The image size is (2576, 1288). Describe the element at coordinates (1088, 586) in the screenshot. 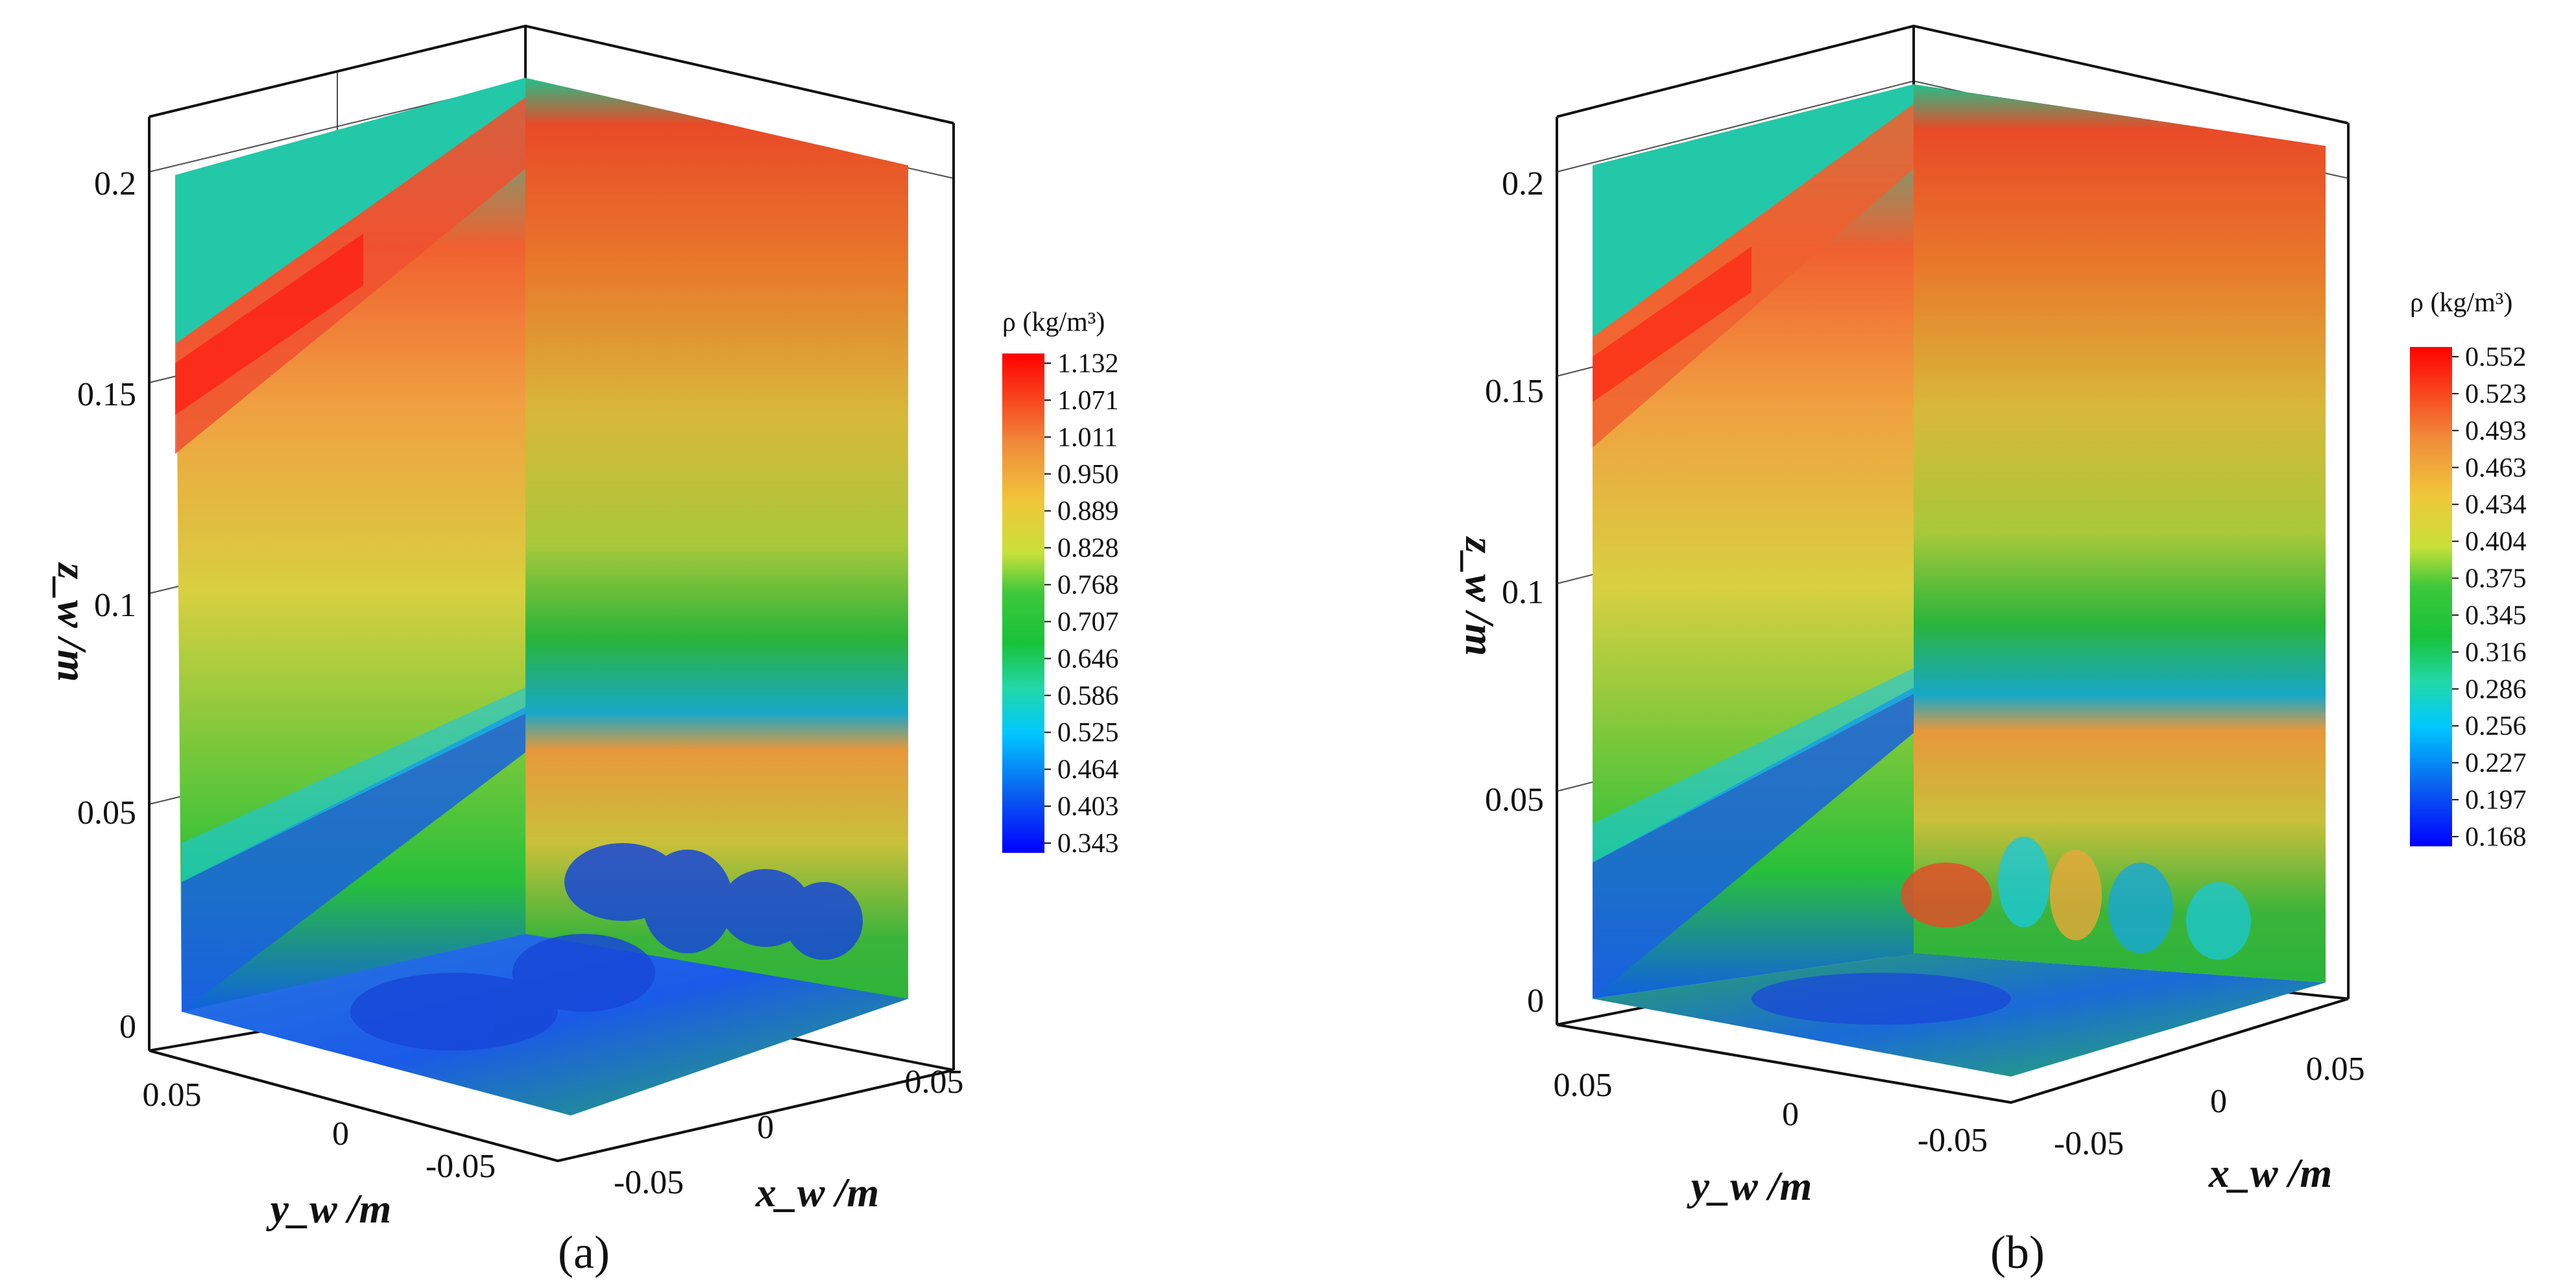

I see `colorbar-tick-label: 0.768` at that location.